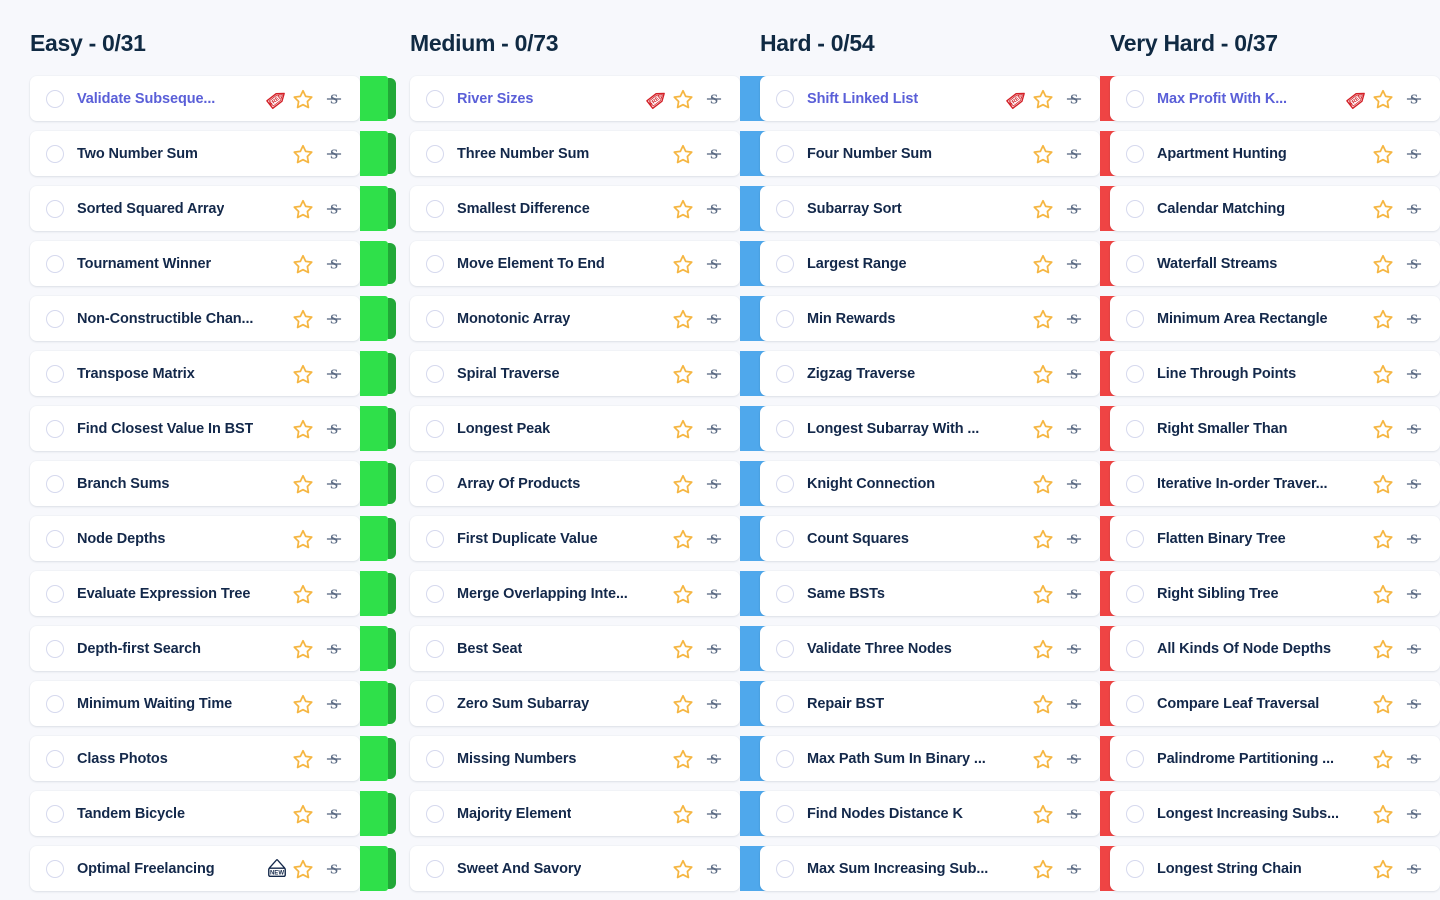 The height and width of the screenshot is (900, 1440). I want to click on question-row: Transpose Matrix S, so click(213, 373).